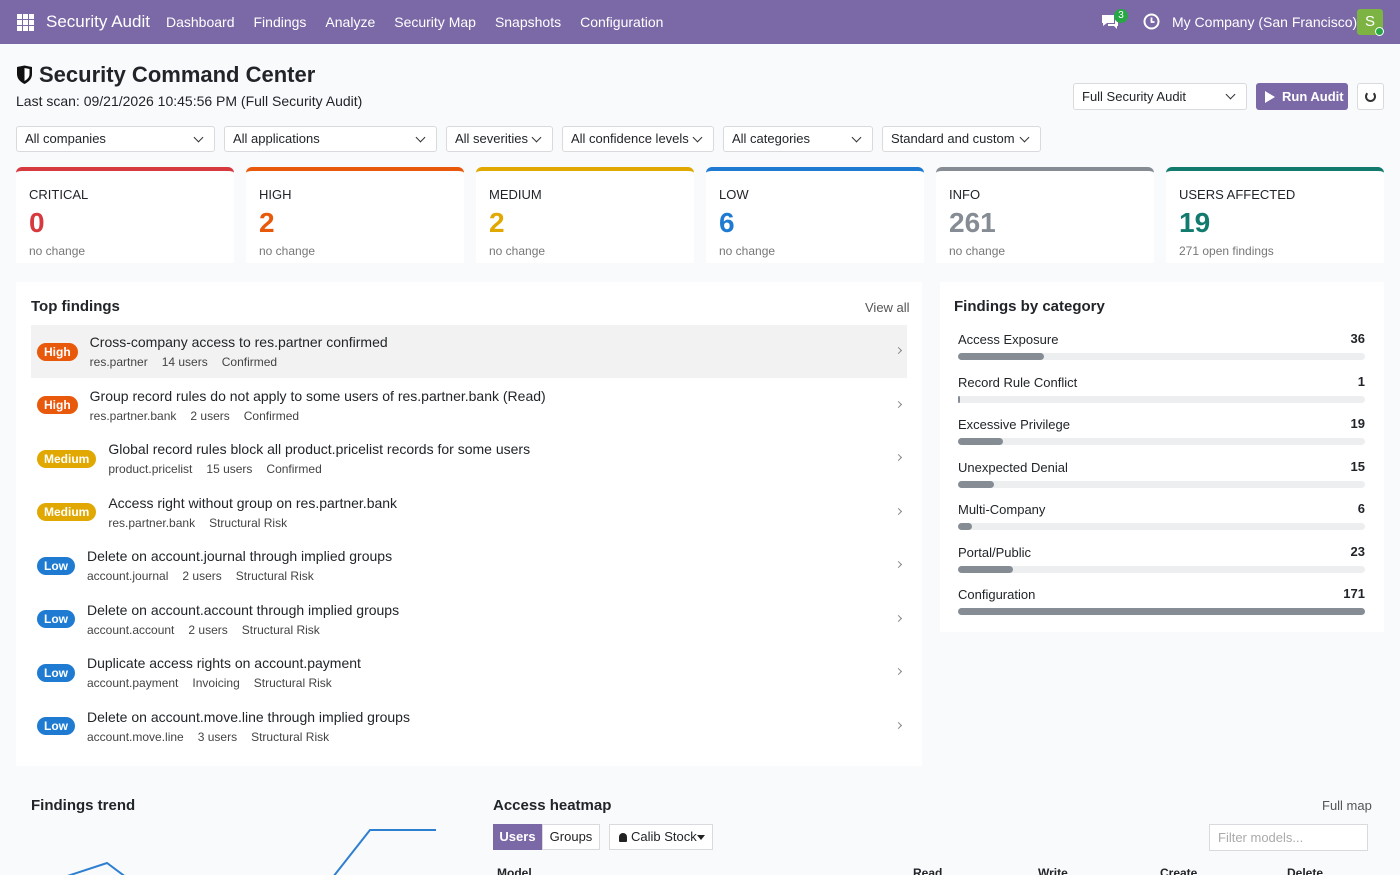  What do you see at coordinates (216, 683) in the screenshot?
I see `meta-item: Invoicing` at bounding box center [216, 683].